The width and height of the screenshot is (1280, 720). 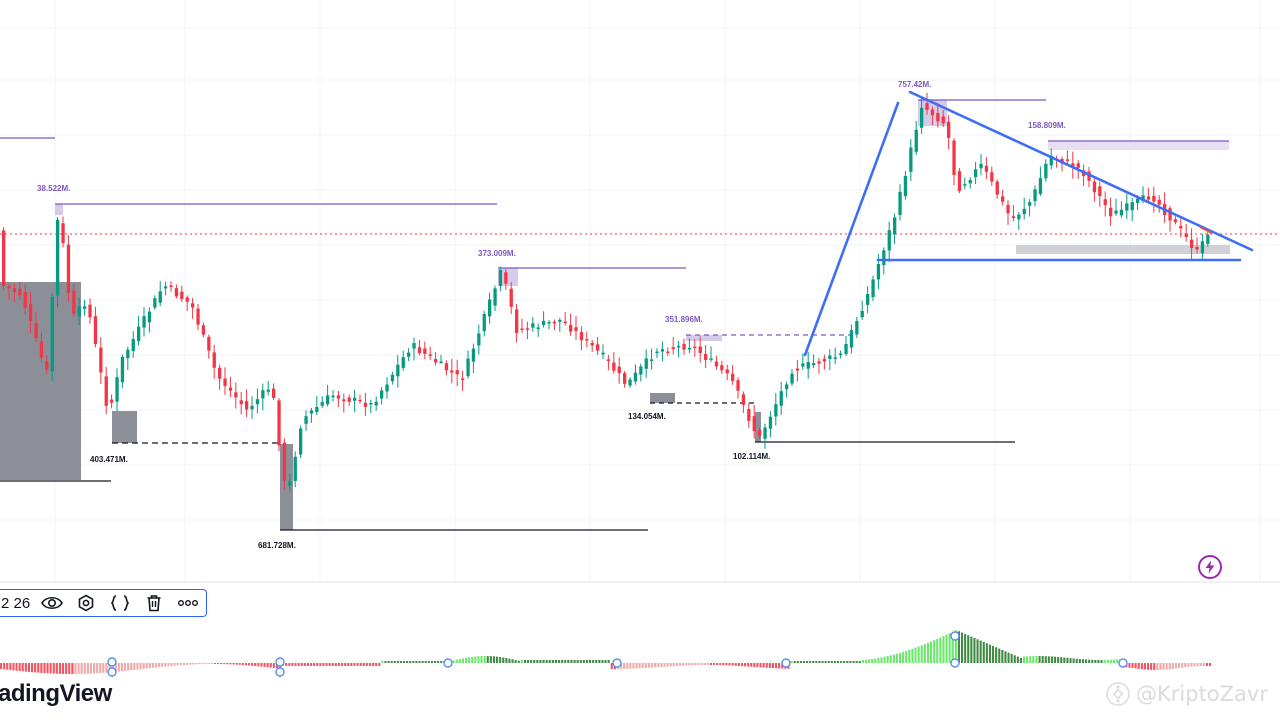 What do you see at coordinates (1028, 223) in the screenshot?
I see `trendlines-layer` at bounding box center [1028, 223].